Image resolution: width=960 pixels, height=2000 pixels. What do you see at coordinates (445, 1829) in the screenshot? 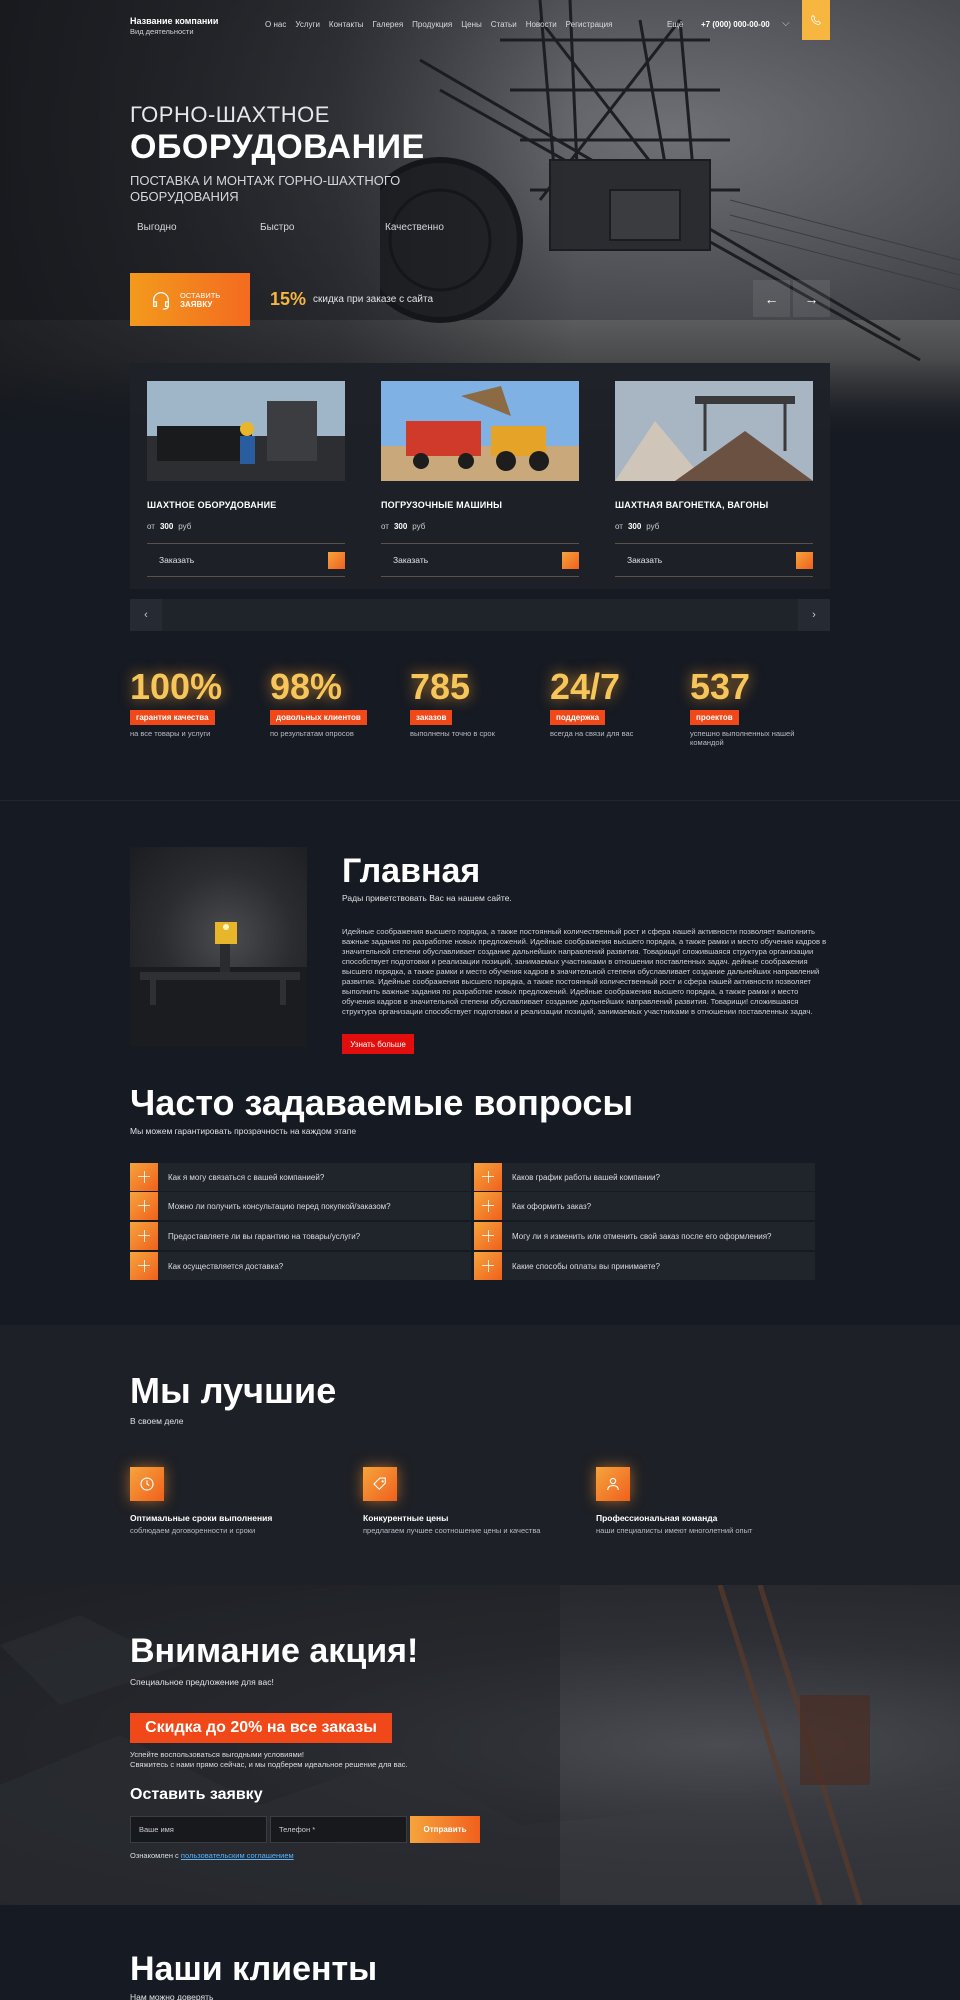
I see `send-button: Отправить` at bounding box center [445, 1829].